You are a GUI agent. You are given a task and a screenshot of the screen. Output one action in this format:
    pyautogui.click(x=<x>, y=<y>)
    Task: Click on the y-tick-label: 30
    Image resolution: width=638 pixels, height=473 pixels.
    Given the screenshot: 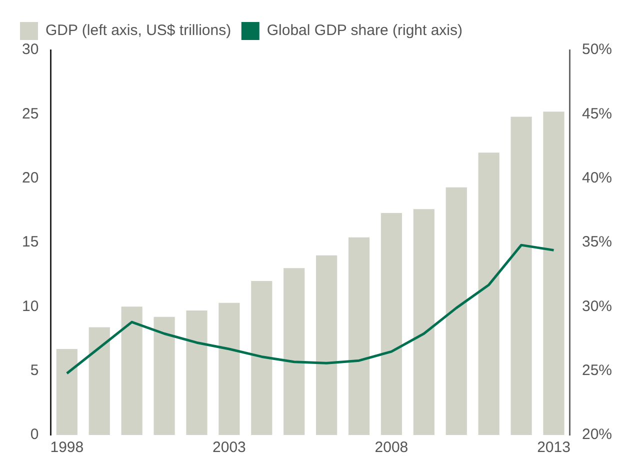 What is the action you would take?
    pyautogui.click(x=30, y=49)
    